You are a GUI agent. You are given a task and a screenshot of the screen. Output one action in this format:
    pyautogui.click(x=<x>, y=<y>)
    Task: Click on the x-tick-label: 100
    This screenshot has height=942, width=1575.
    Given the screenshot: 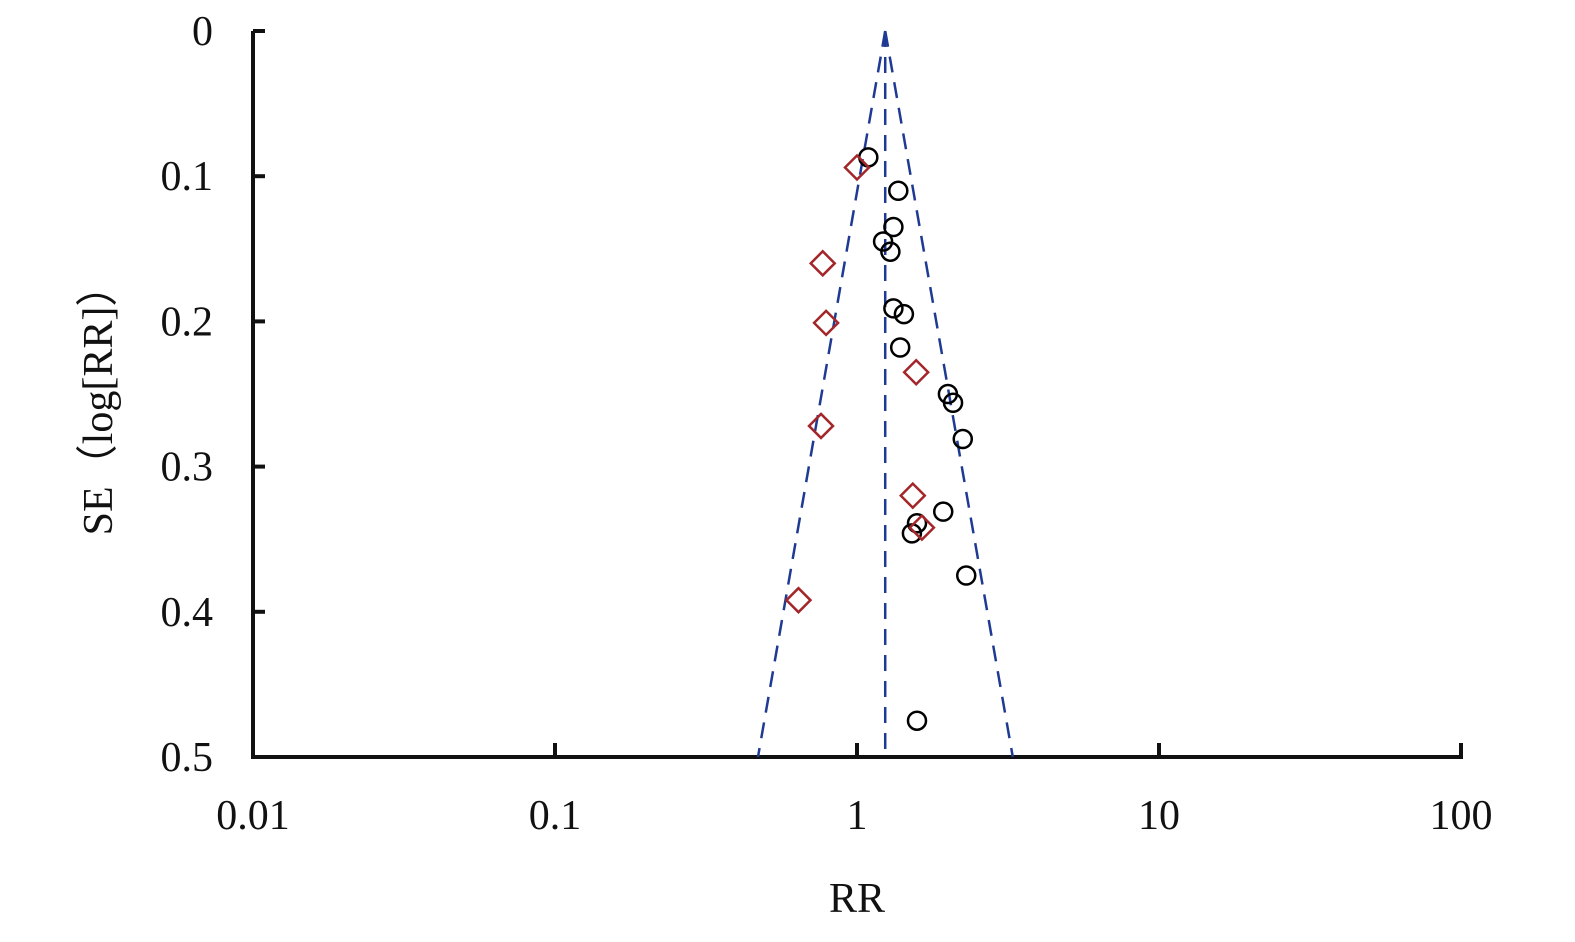 What is the action you would take?
    pyautogui.click(x=1461, y=816)
    